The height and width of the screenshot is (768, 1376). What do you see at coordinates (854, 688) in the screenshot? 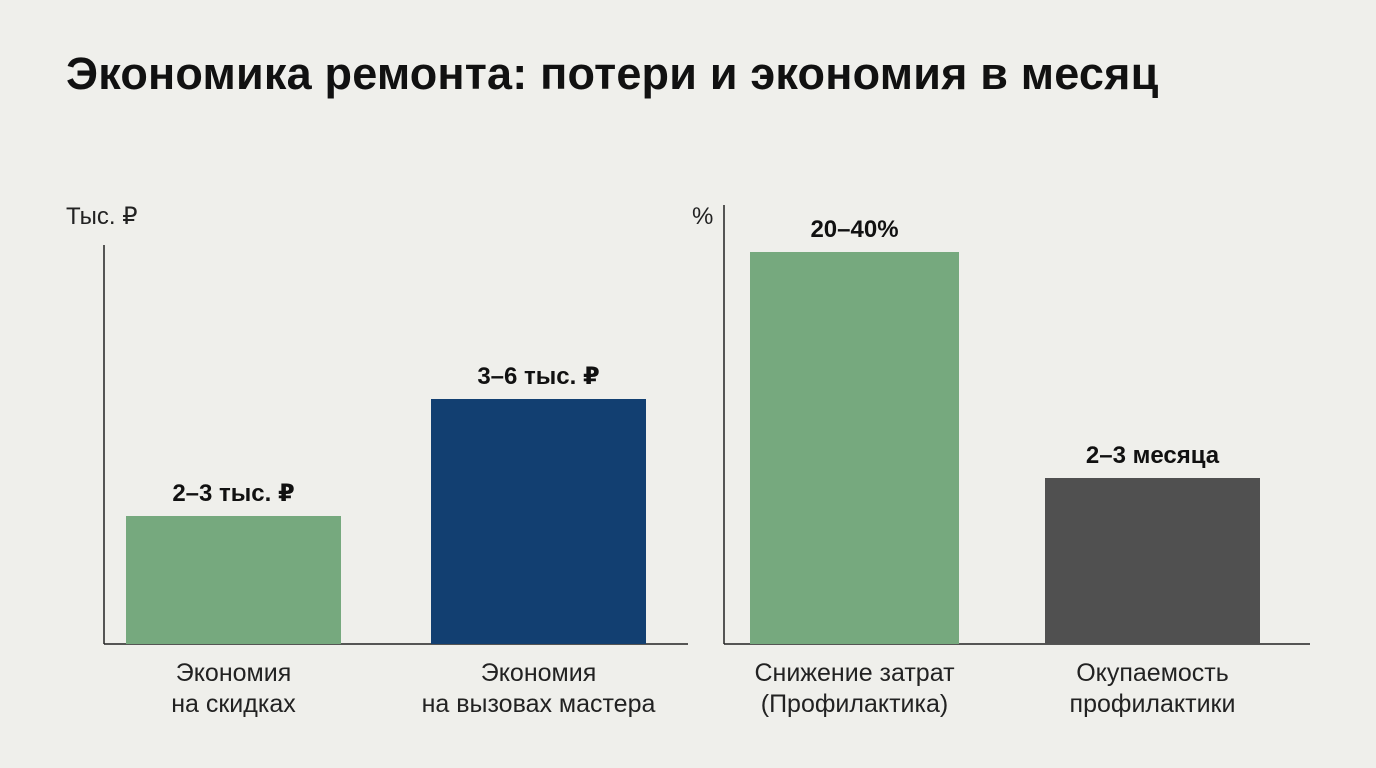
I see `category-label: Снижение затрат (Профилактика)` at bounding box center [854, 688].